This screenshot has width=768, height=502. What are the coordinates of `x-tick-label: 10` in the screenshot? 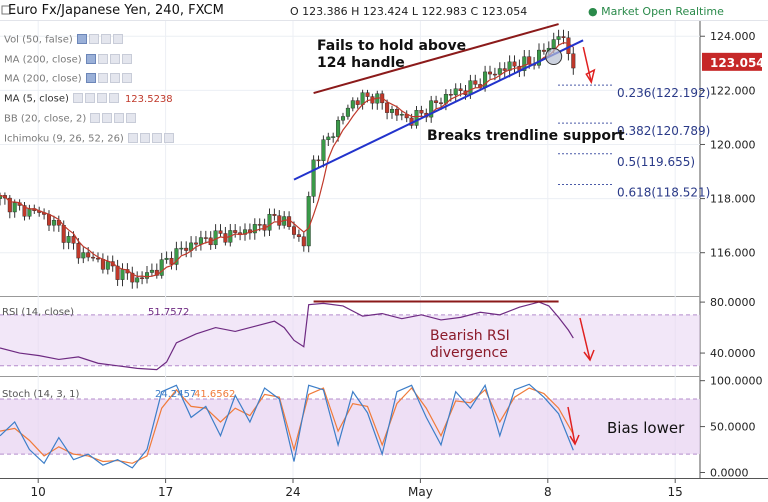 It's located at (38, 492).